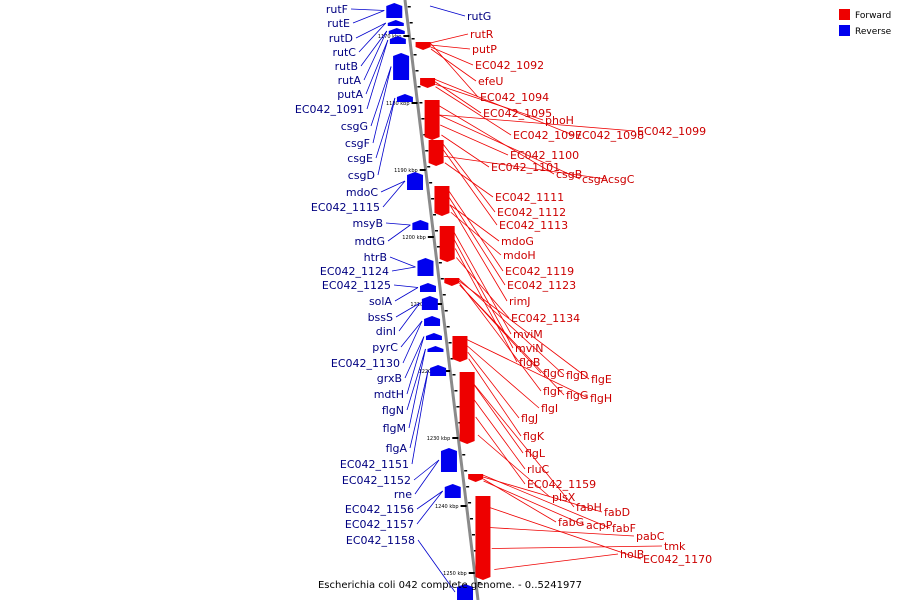  Describe the element at coordinates (374, 464) in the screenshot. I see `reverse-gene-label: EC042_1151` at that location.